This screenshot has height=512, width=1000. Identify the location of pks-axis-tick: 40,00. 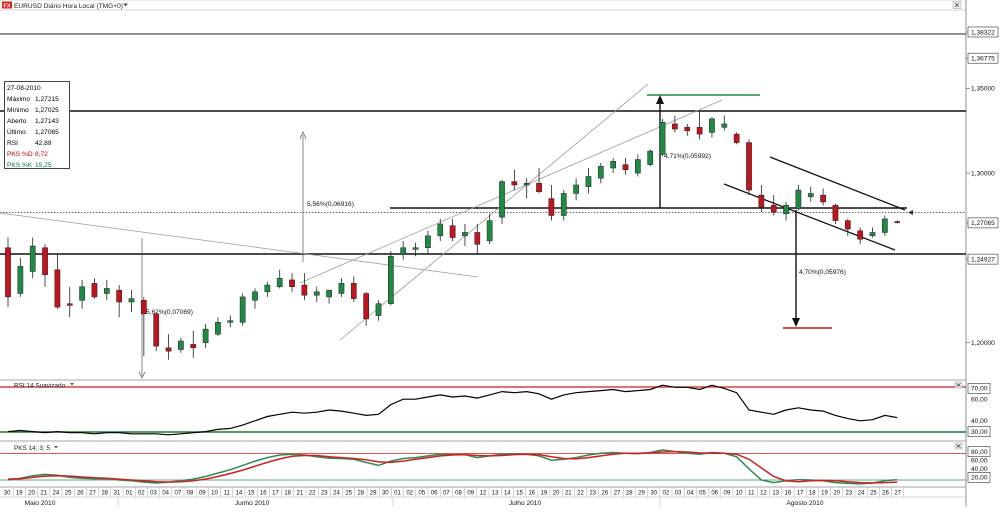
(979, 469).